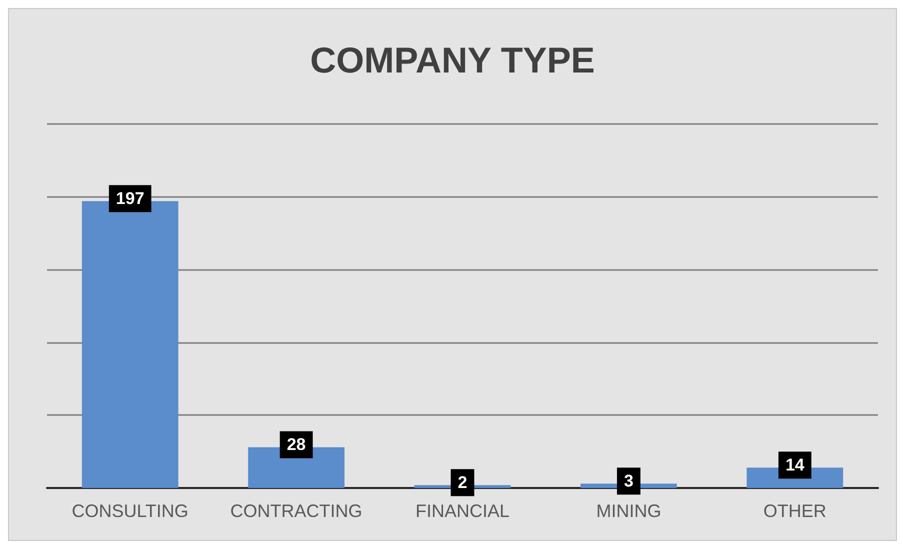 This screenshot has width=903, height=547. I want to click on x-tick-label: OTHER, so click(794, 511).